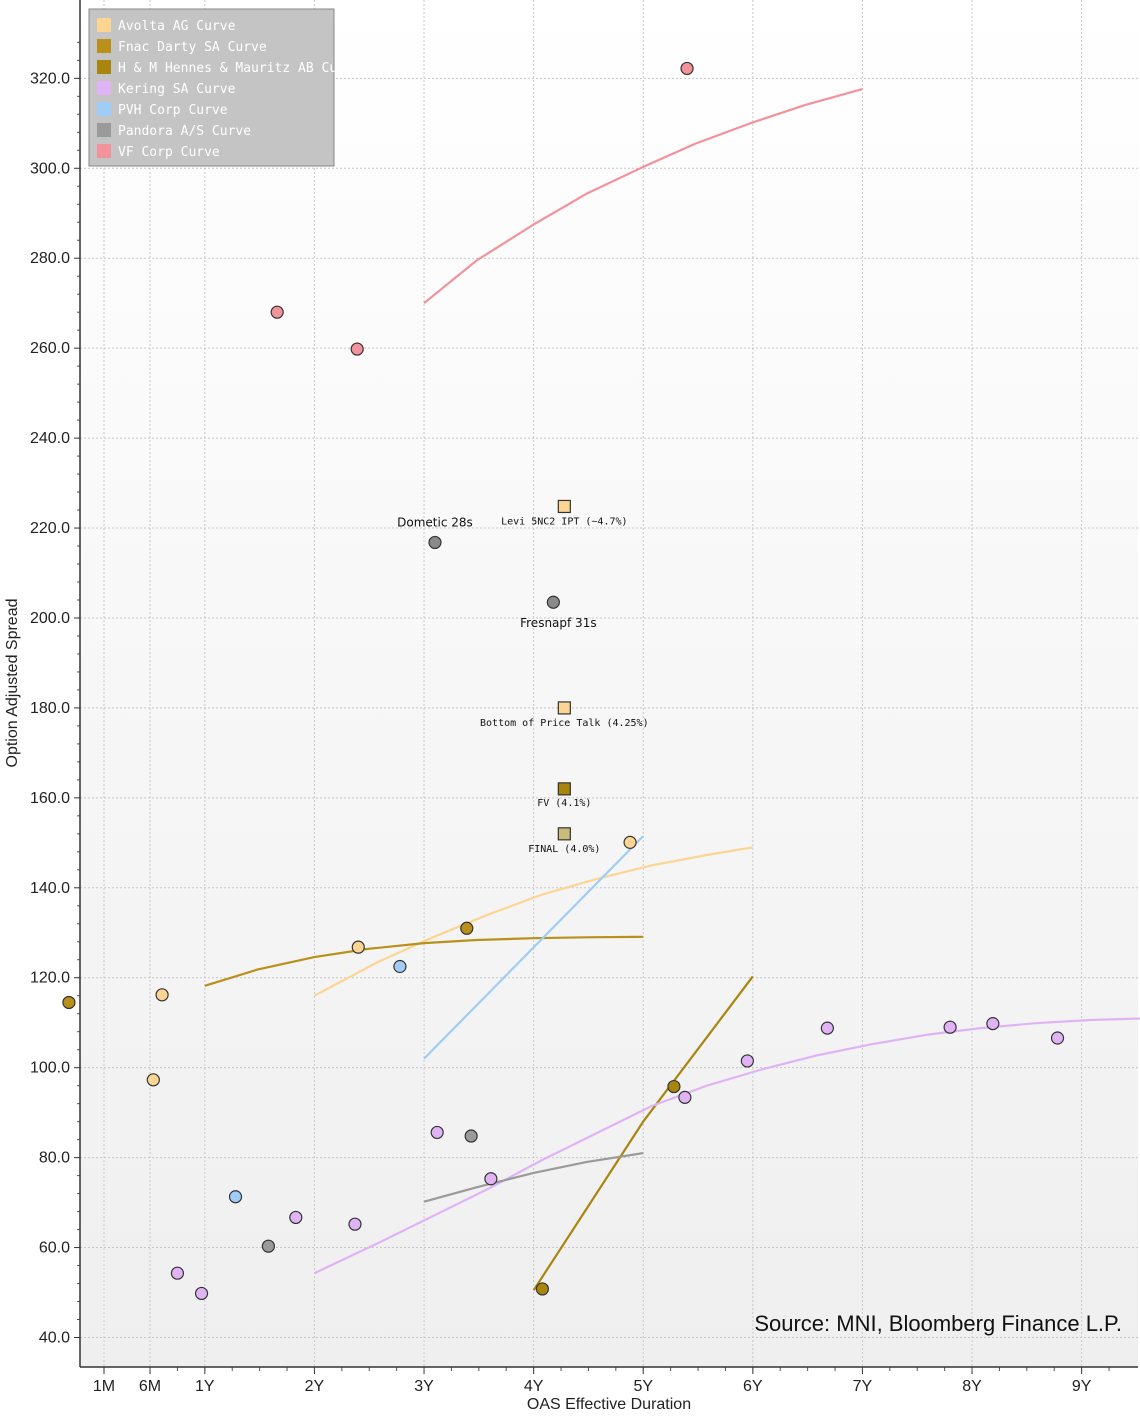 This screenshot has height=1419, width=1140. Describe the element at coordinates (192, 47) in the screenshot. I see `fnac-darty-sa-curve-legend-label: Fnac Darty SA Curve` at that location.